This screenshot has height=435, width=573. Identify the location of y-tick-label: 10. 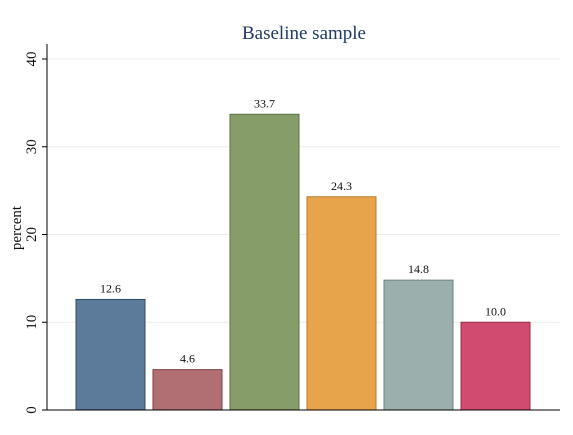
(32, 322).